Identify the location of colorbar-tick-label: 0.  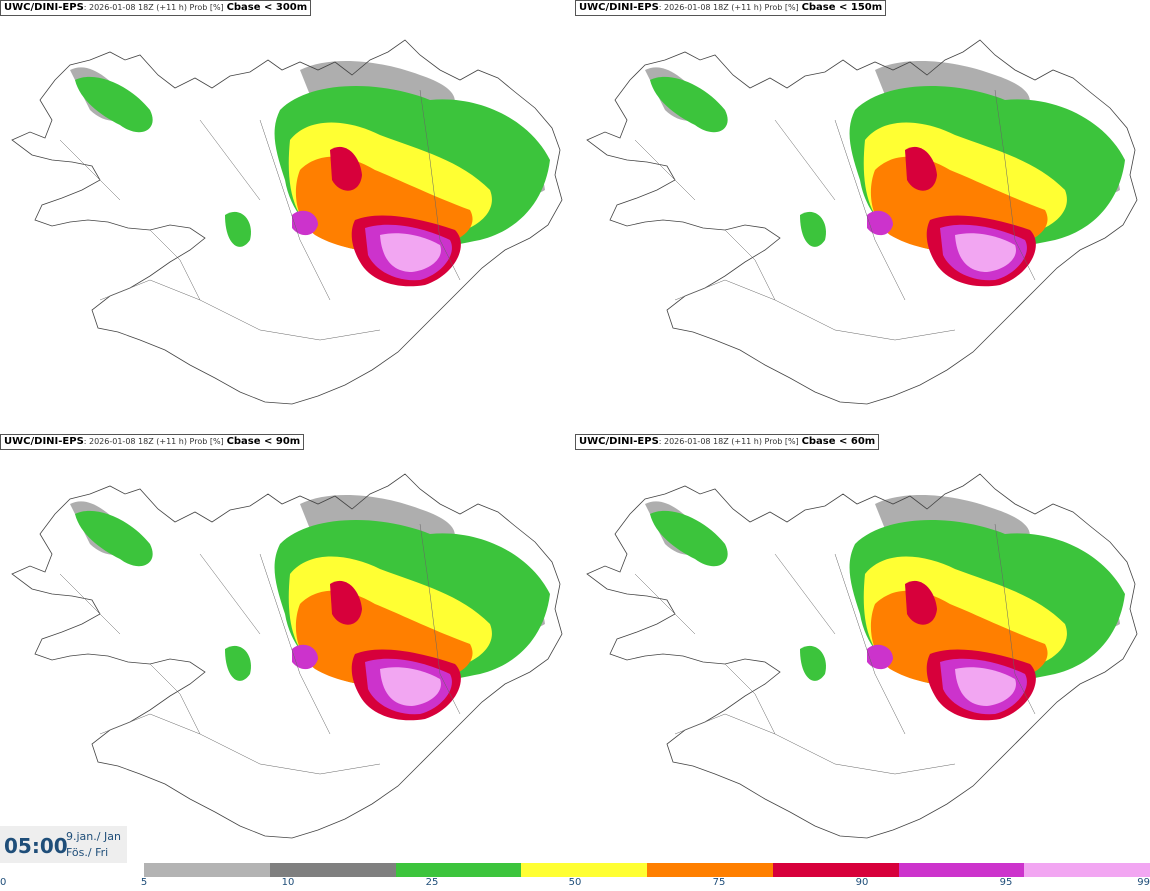
(3, 882).